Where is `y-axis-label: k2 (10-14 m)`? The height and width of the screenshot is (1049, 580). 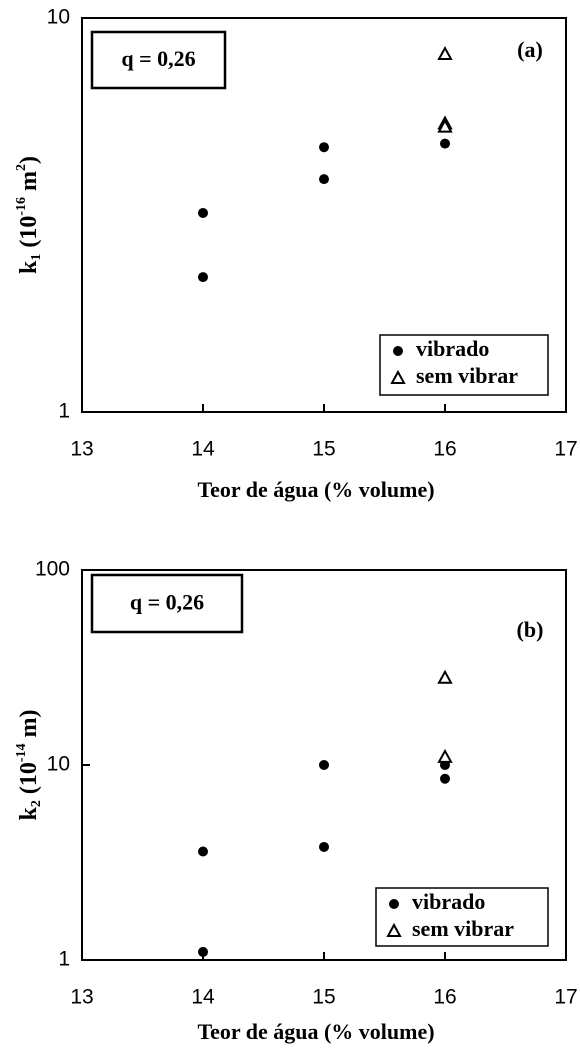
y-axis-label: k2 (10-14 m) is located at coordinates (29, 764).